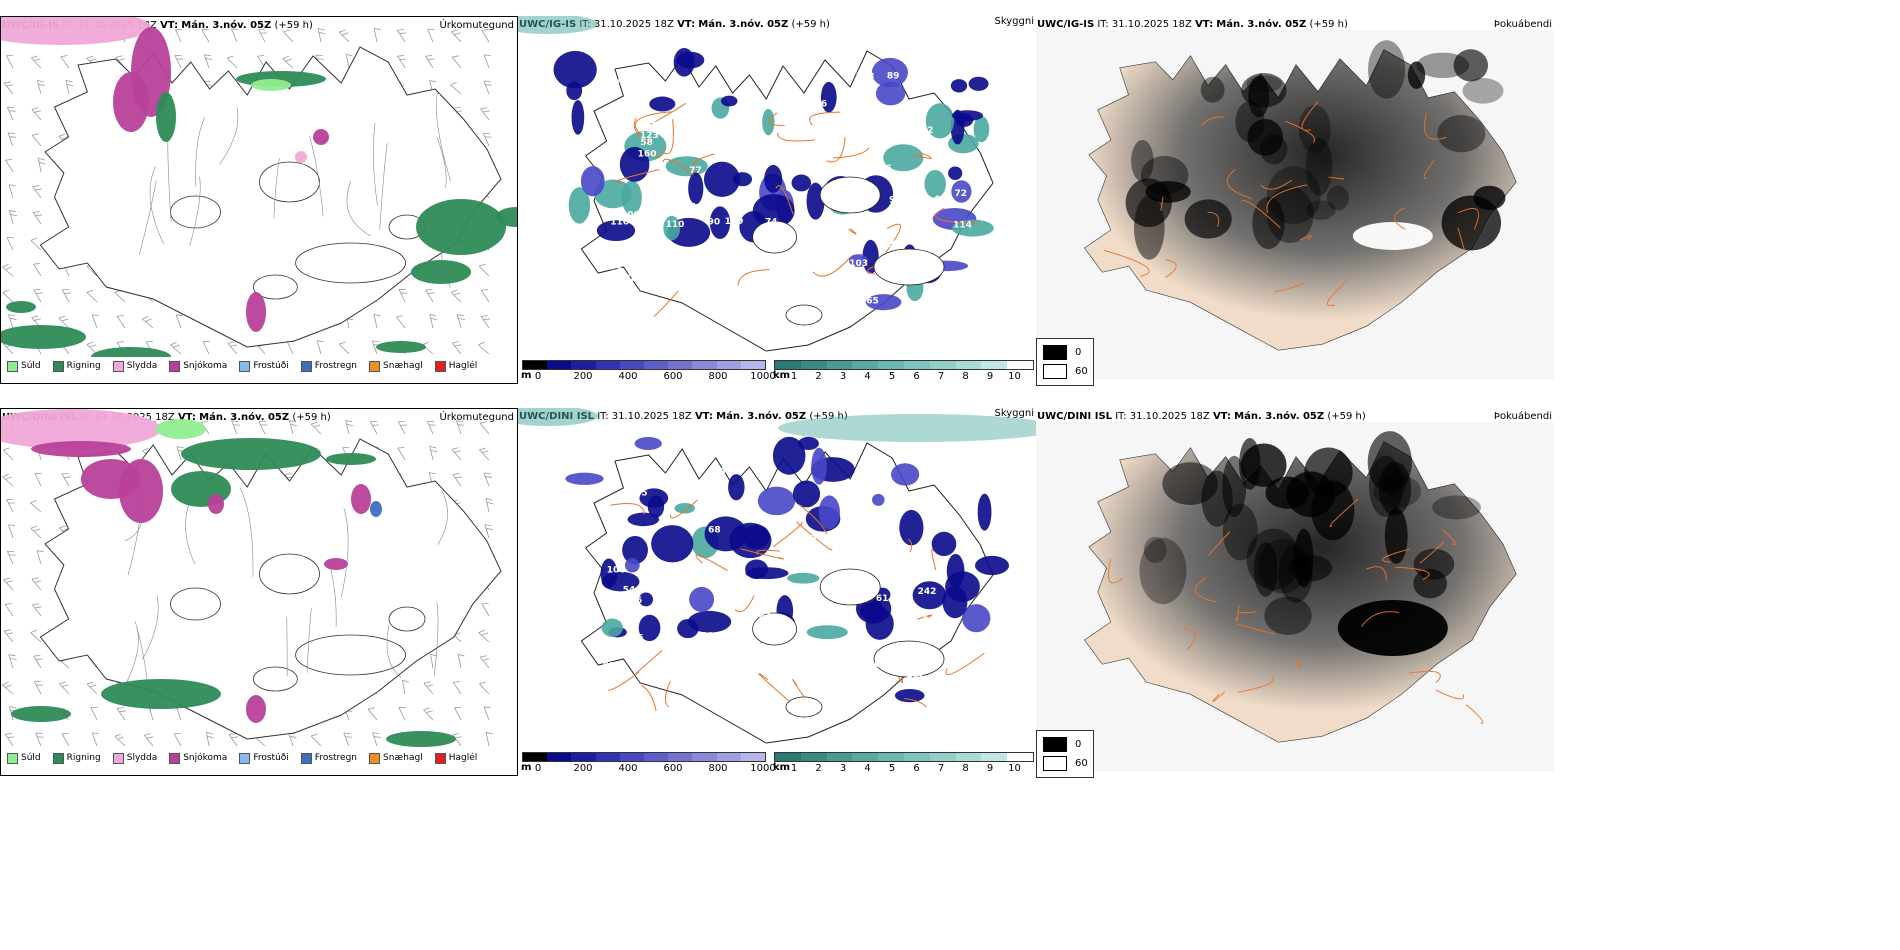 The image size is (1900, 950). What do you see at coordinates (205, 366) in the screenshot?
I see `legend-label: Snjókoma` at bounding box center [205, 366].